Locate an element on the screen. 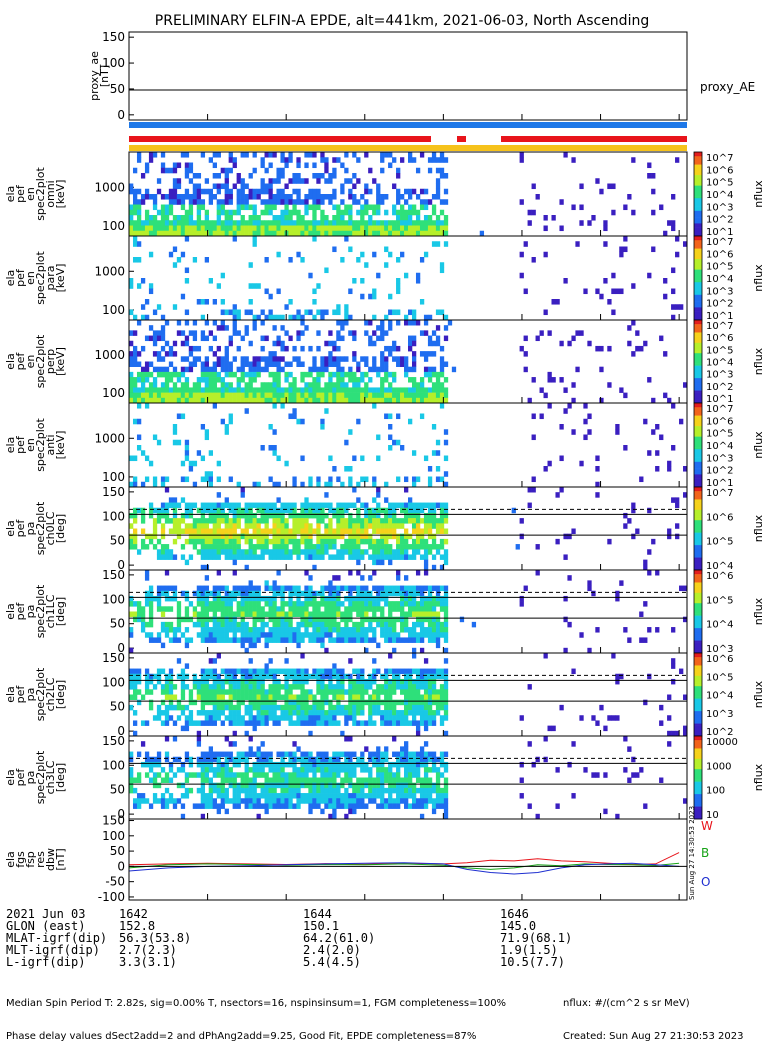 The width and height of the screenshot is (775, 1053). panel-5-spectrogram is located at coordinates (408, 528).